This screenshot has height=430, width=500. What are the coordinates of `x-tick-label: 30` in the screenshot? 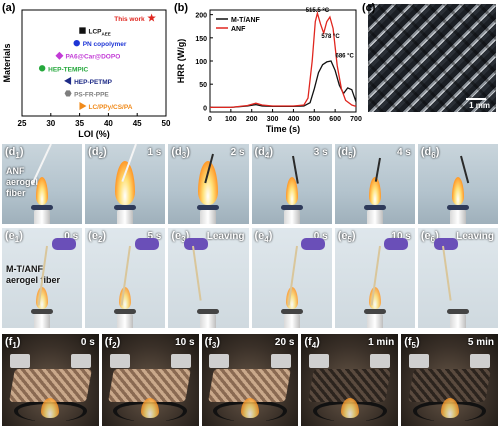 It's located at (50, 123).